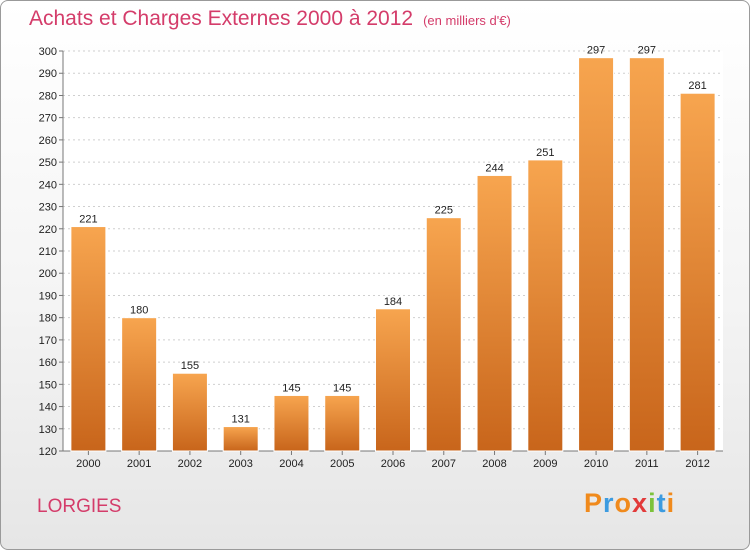 This screenshot has height=550, width=750. Describe the element at coordinates (241, 420) in the screenshot. I see `bar-value-label: 131` at that location.